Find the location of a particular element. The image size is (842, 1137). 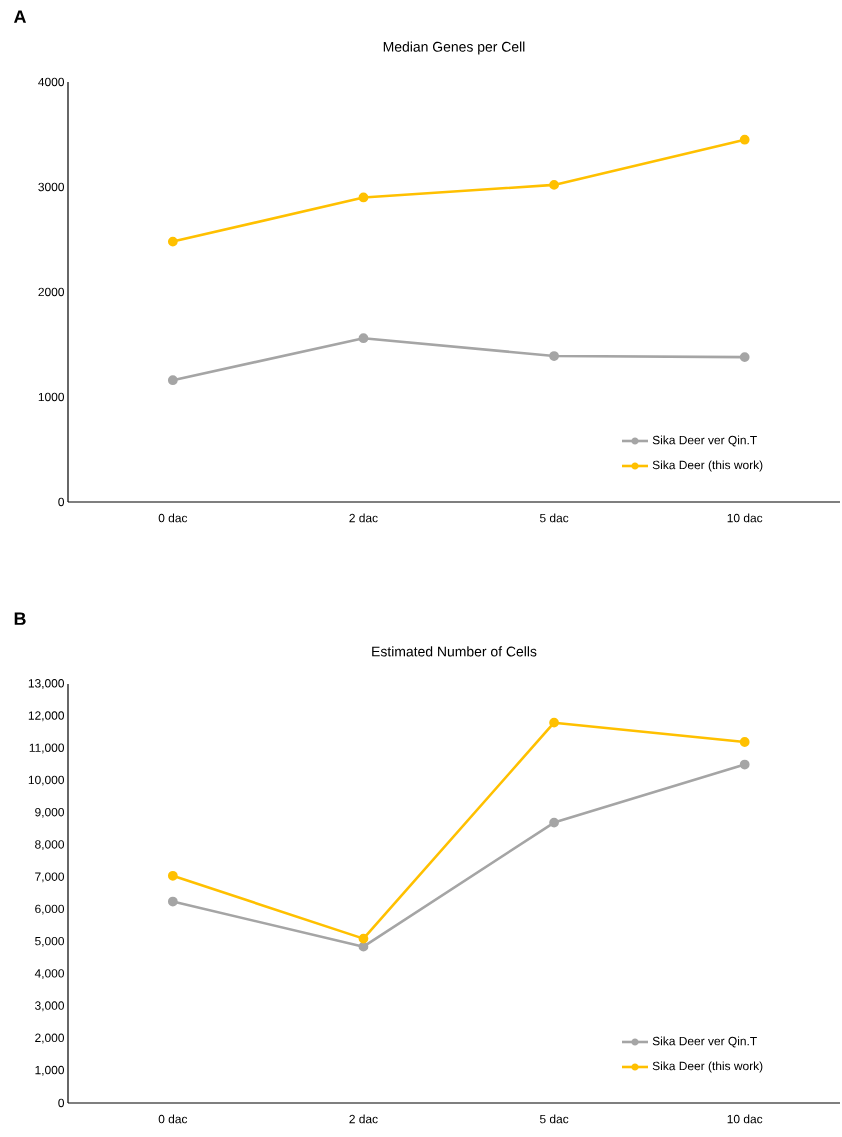

chart-title: Estimated Number of Cells is located at coordinates (454, 651).